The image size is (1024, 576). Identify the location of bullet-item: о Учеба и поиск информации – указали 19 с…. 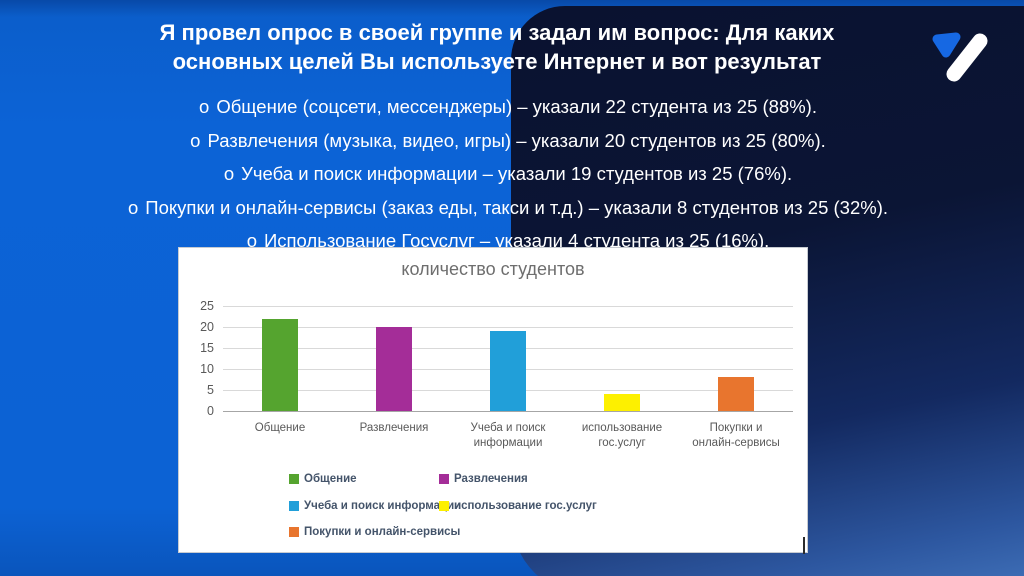
(508, 174).